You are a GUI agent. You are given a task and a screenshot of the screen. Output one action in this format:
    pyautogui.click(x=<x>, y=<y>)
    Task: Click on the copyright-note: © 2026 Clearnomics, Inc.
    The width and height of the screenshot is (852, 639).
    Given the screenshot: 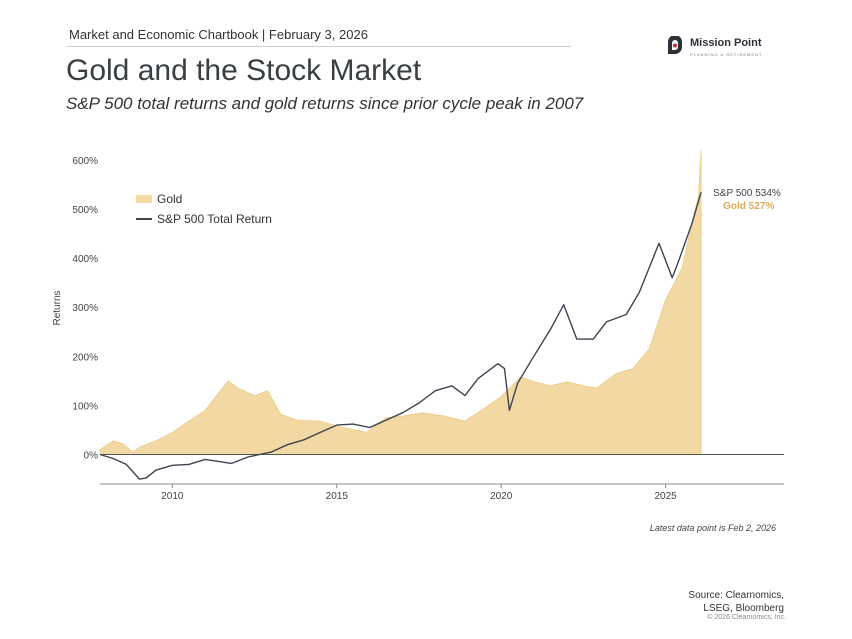 What is the action you would take?
    pyautogui.click(x=746, y=617)
    